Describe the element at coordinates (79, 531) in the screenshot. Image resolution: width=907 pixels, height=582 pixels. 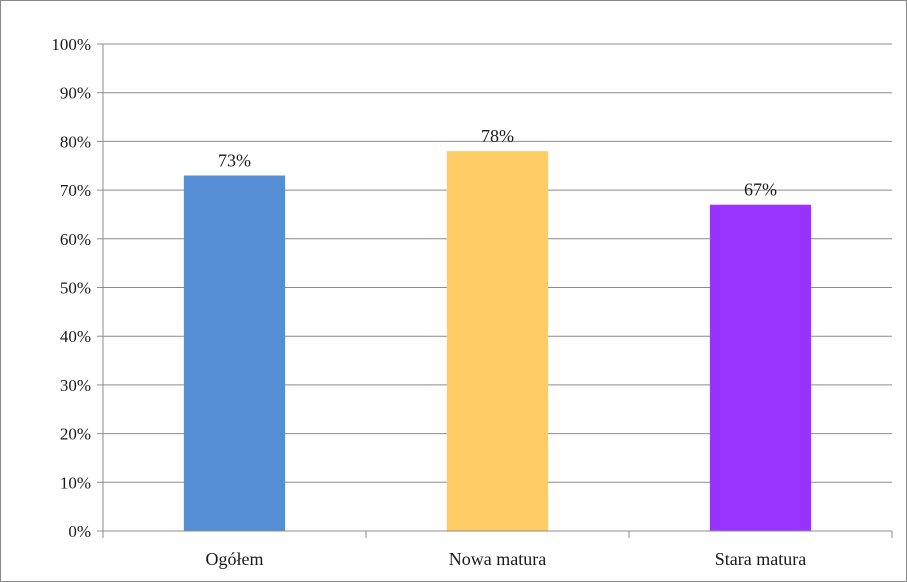
I see `y-tick-label: 0%` at that location.